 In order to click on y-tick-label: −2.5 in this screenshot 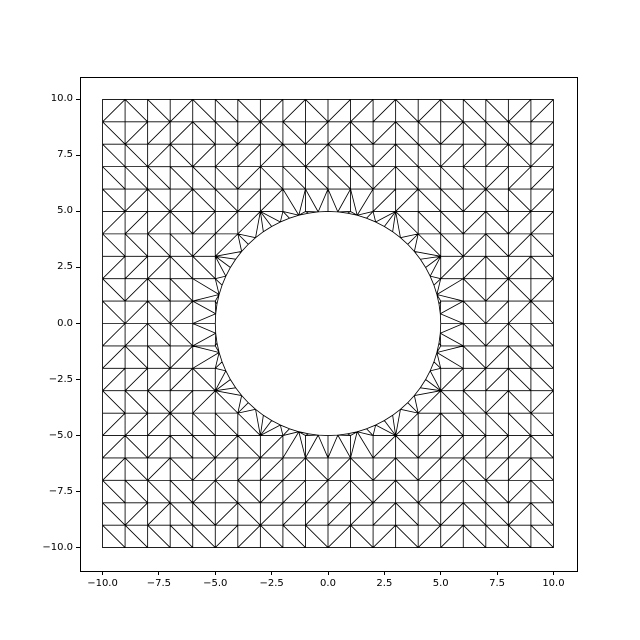, I will do `click(60, 379)`.